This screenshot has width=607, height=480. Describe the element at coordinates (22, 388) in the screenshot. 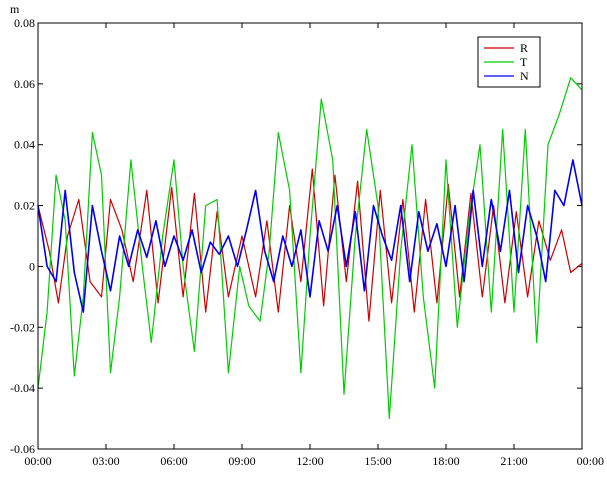

I see `y-tick-label: -0.04` at that location.